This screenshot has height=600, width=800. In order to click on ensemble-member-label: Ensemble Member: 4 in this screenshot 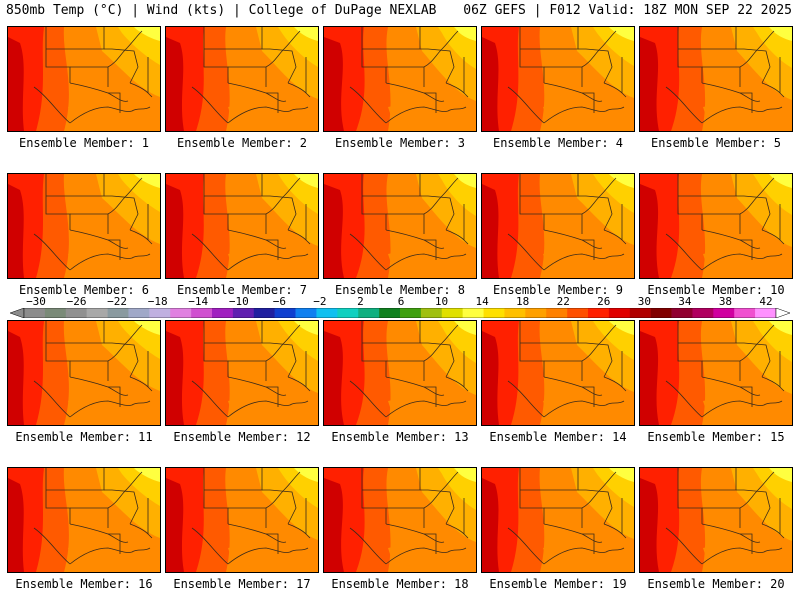, I will do `click(558, 143)`.